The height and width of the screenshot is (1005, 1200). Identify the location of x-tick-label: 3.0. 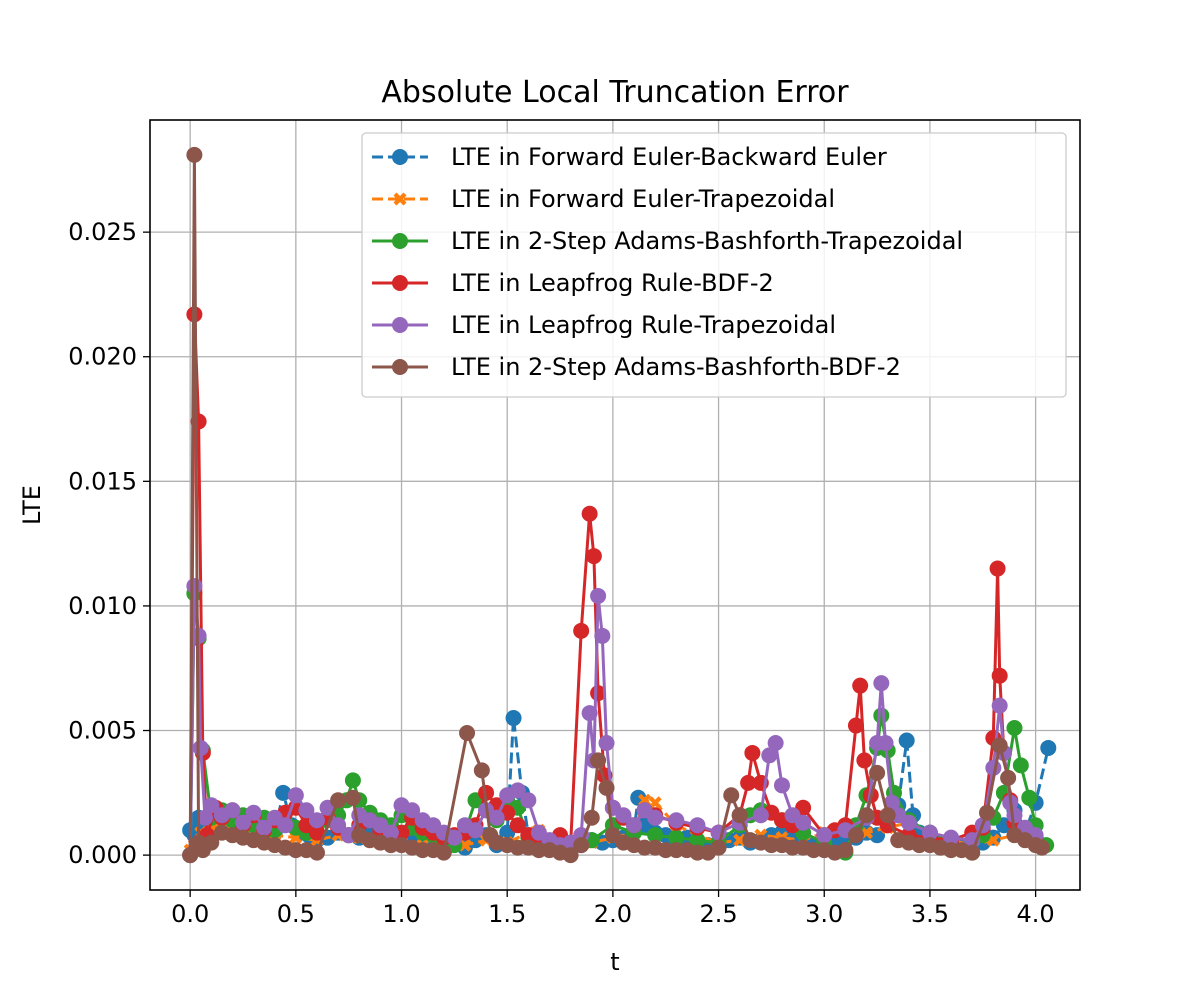
(824, 914).